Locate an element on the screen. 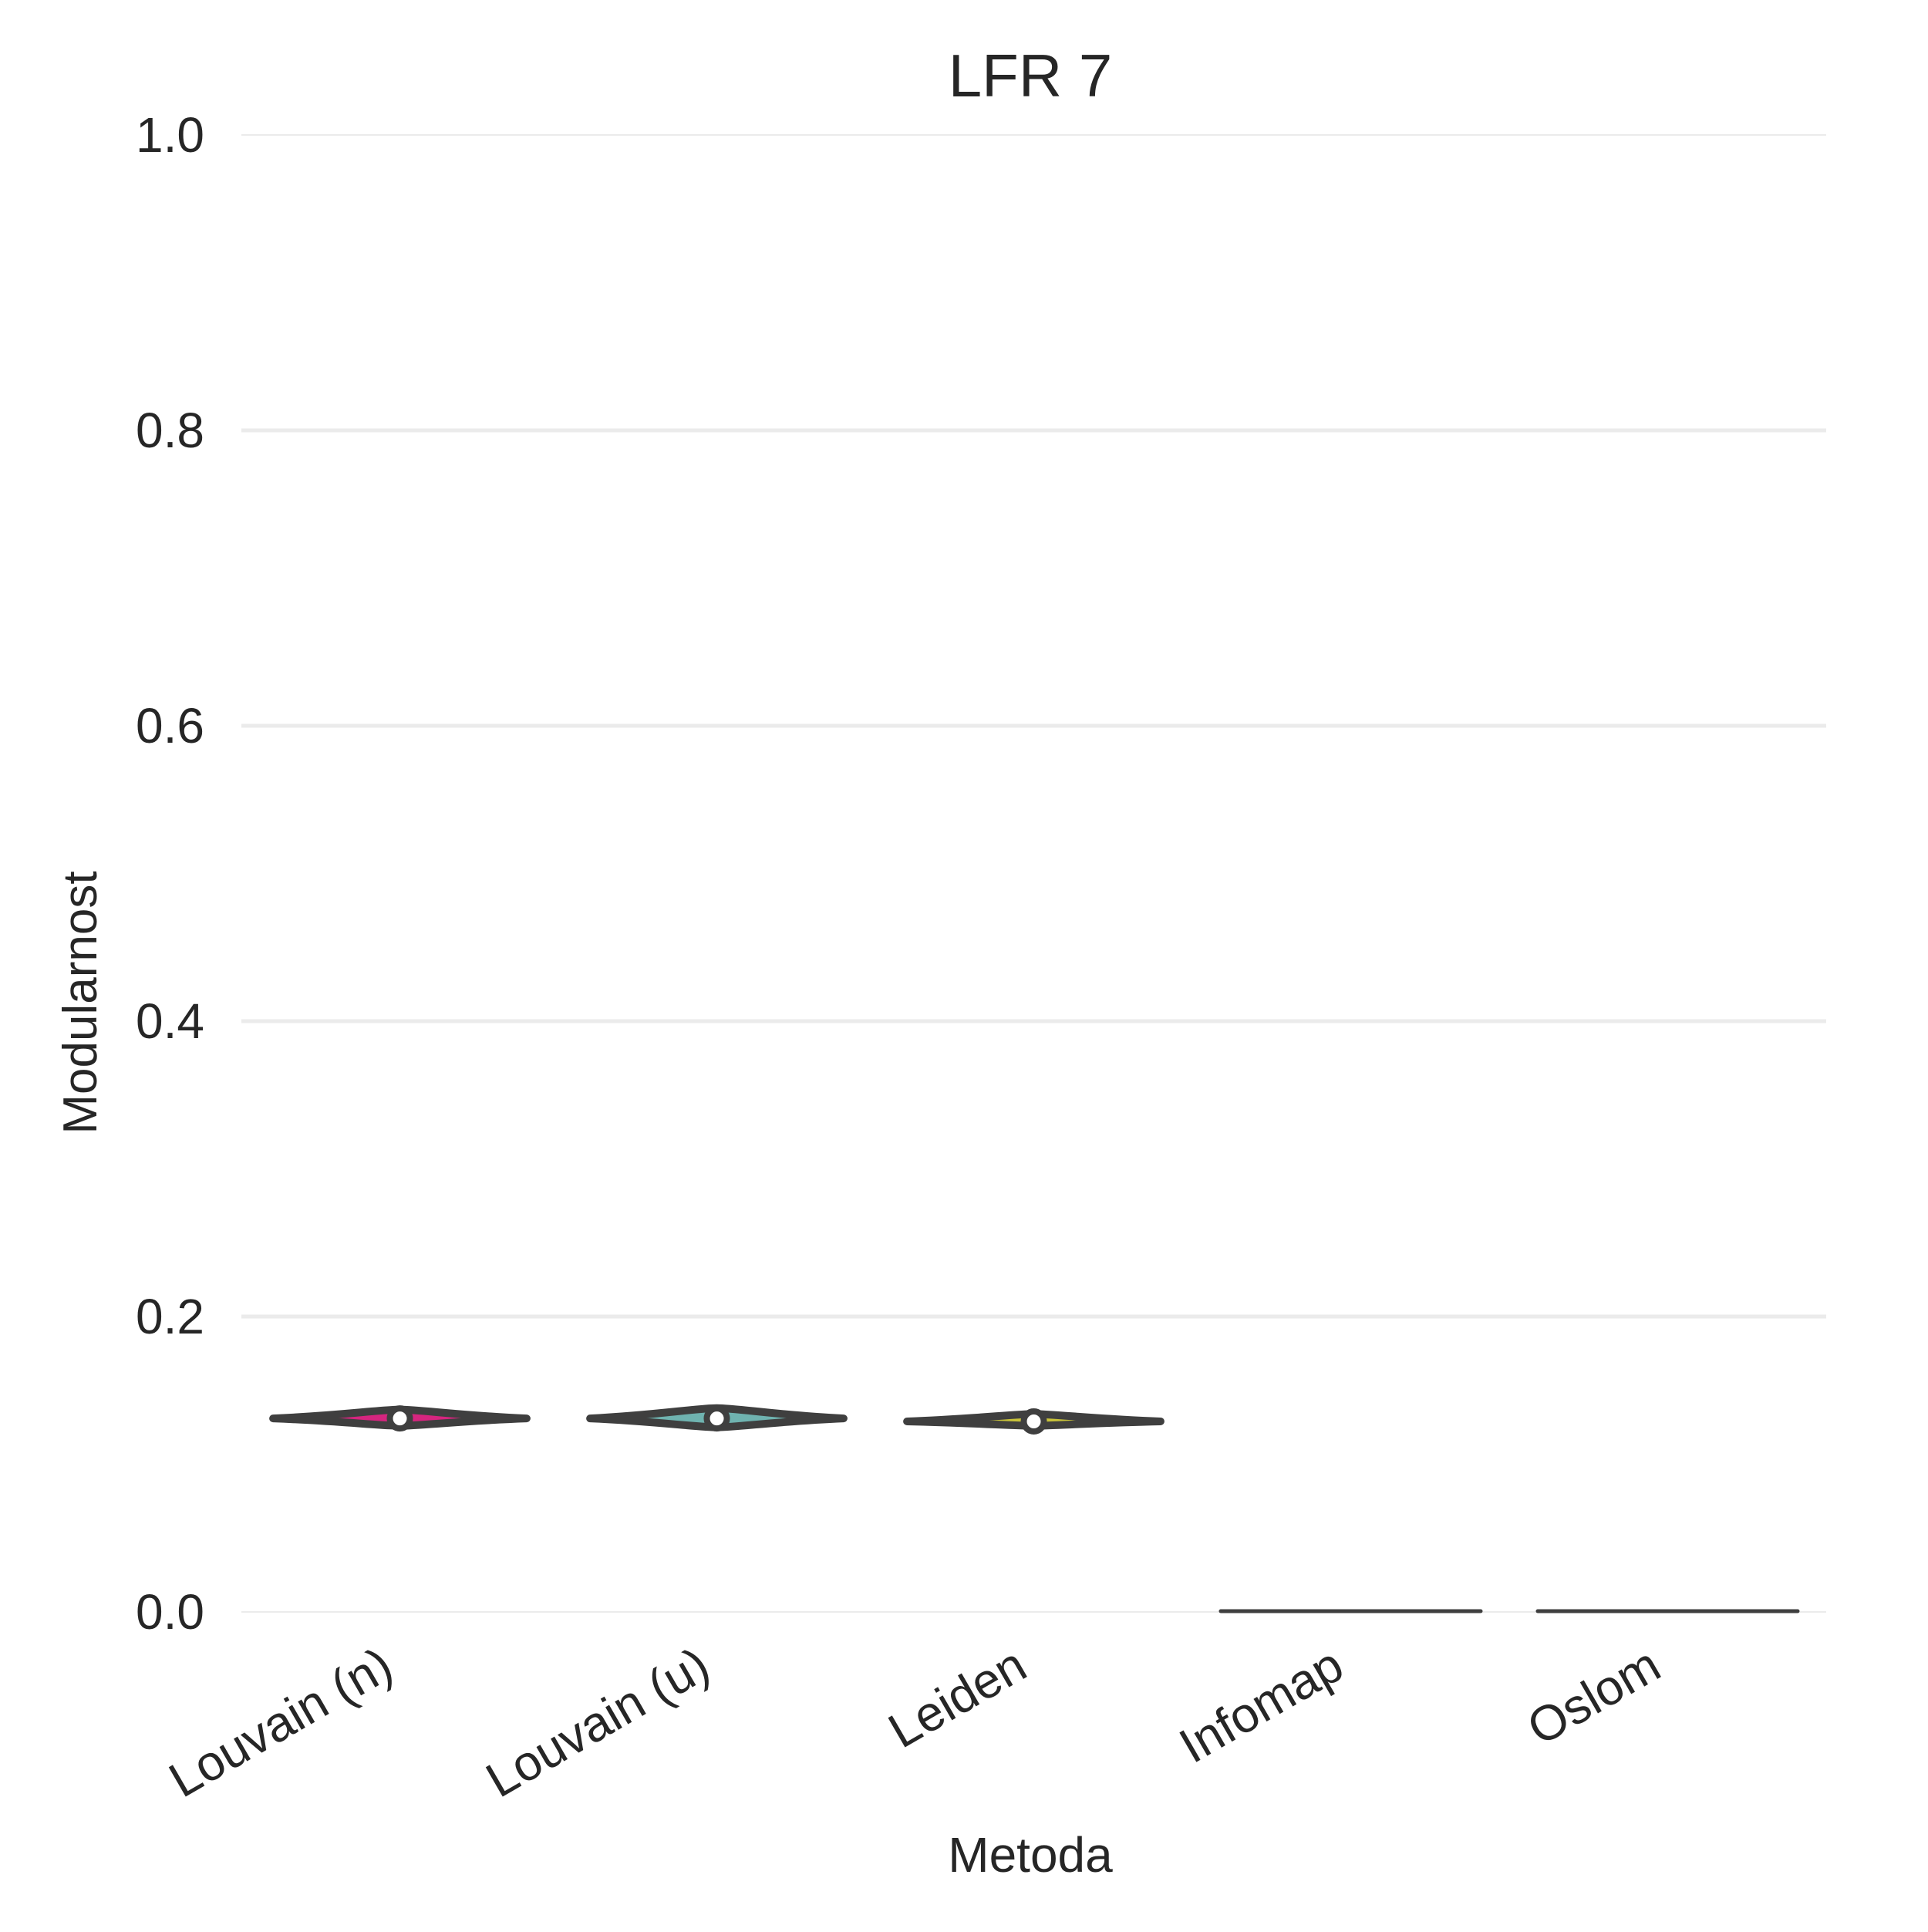 The image size is (1928, 1932). violins is located at coordinates (1034, 1508).